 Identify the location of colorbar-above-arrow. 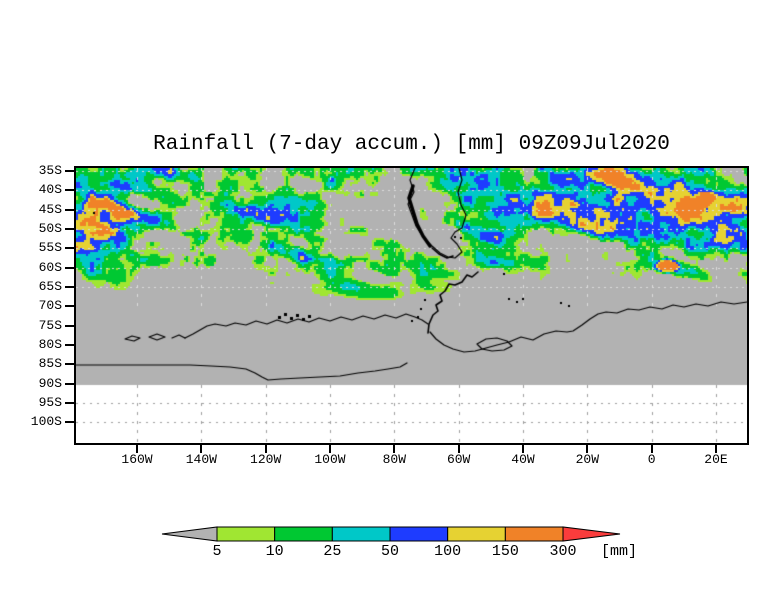
(591, 534).